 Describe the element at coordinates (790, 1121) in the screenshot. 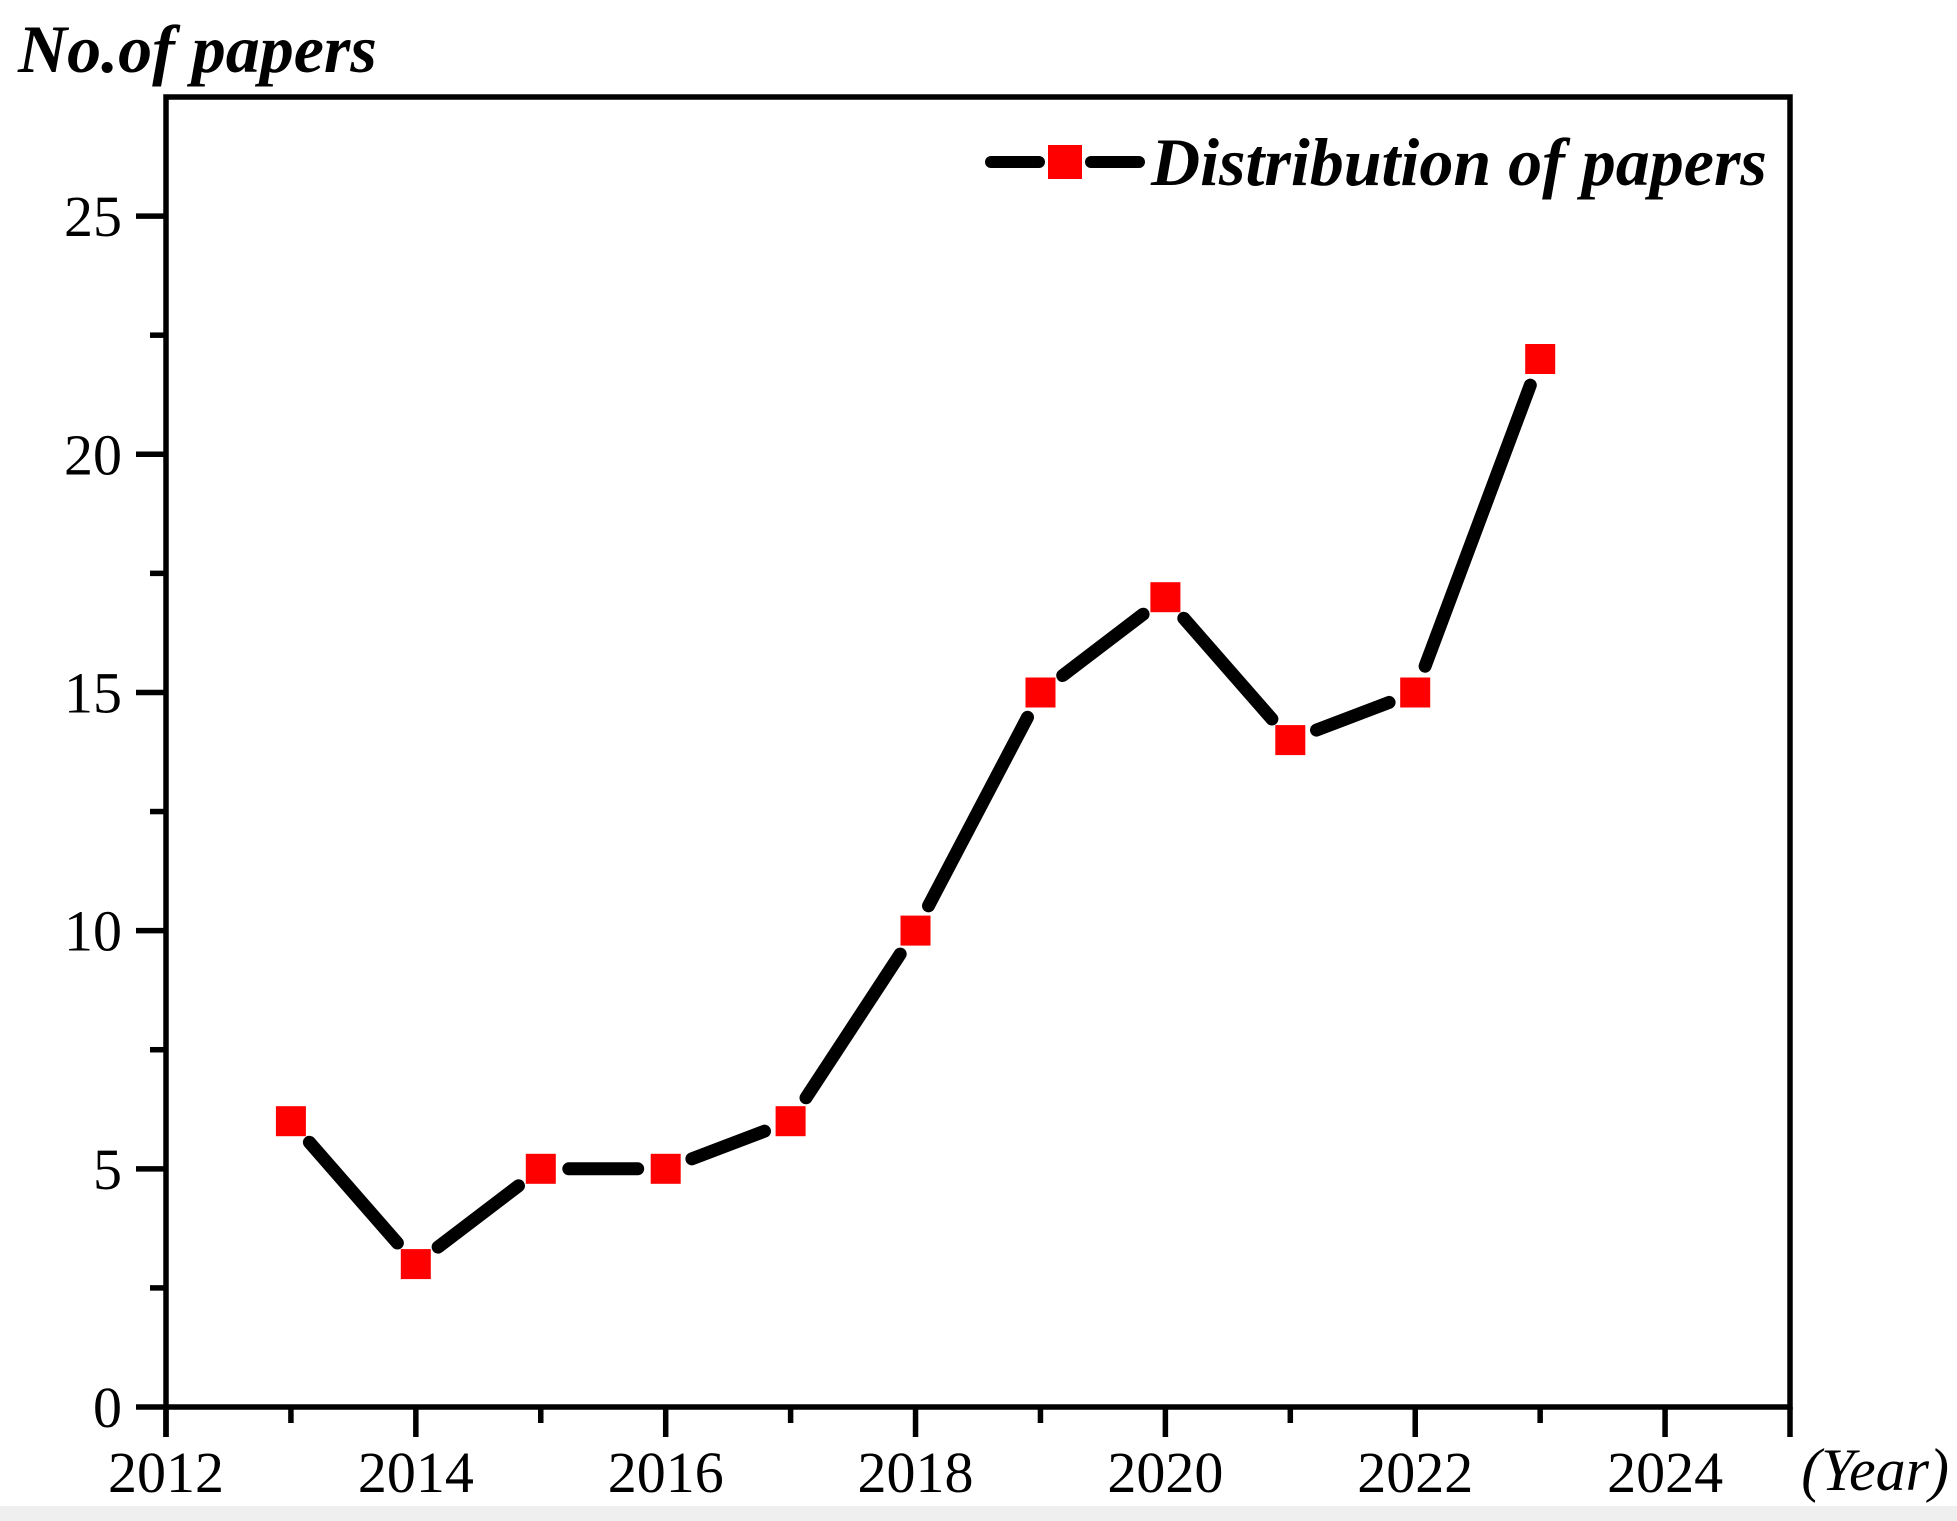

I see `data-point-2017` at that location.